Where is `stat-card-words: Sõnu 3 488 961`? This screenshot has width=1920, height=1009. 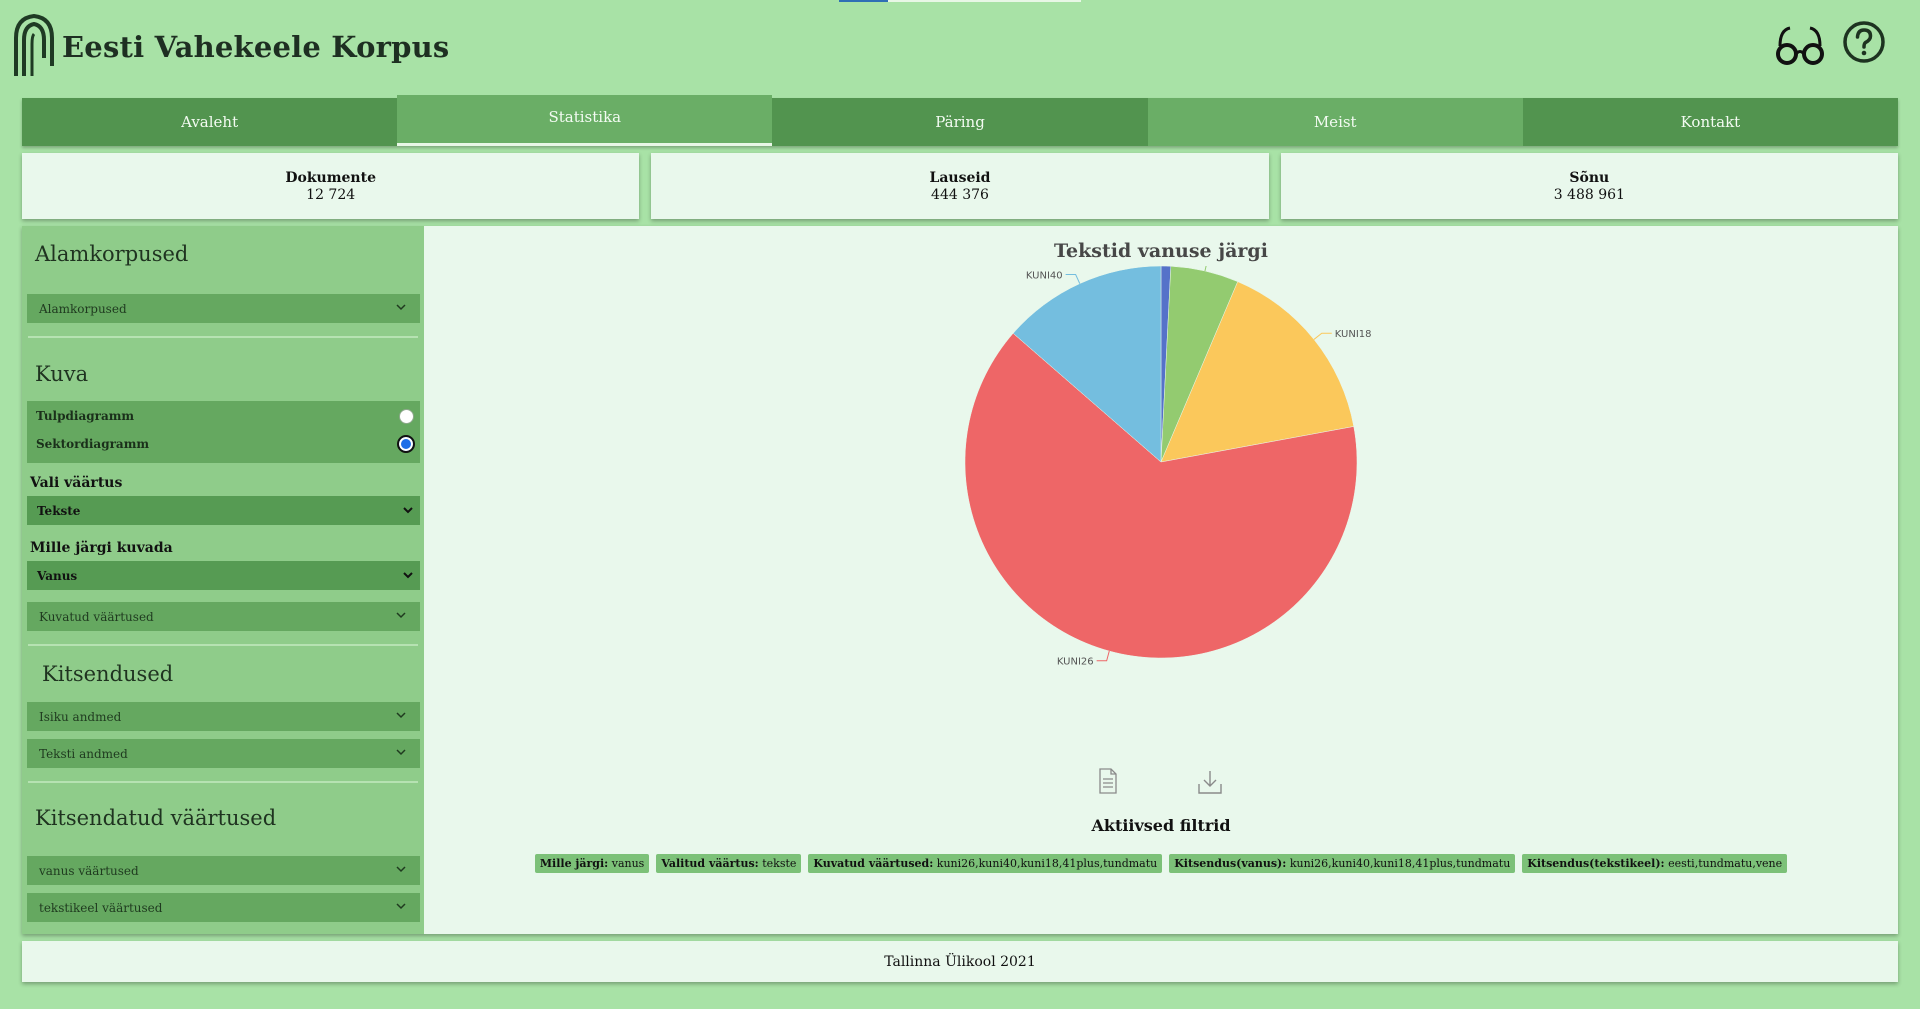 stat-card-words: Sõnu 3 488 961 is located at coordinates (1589, 186).